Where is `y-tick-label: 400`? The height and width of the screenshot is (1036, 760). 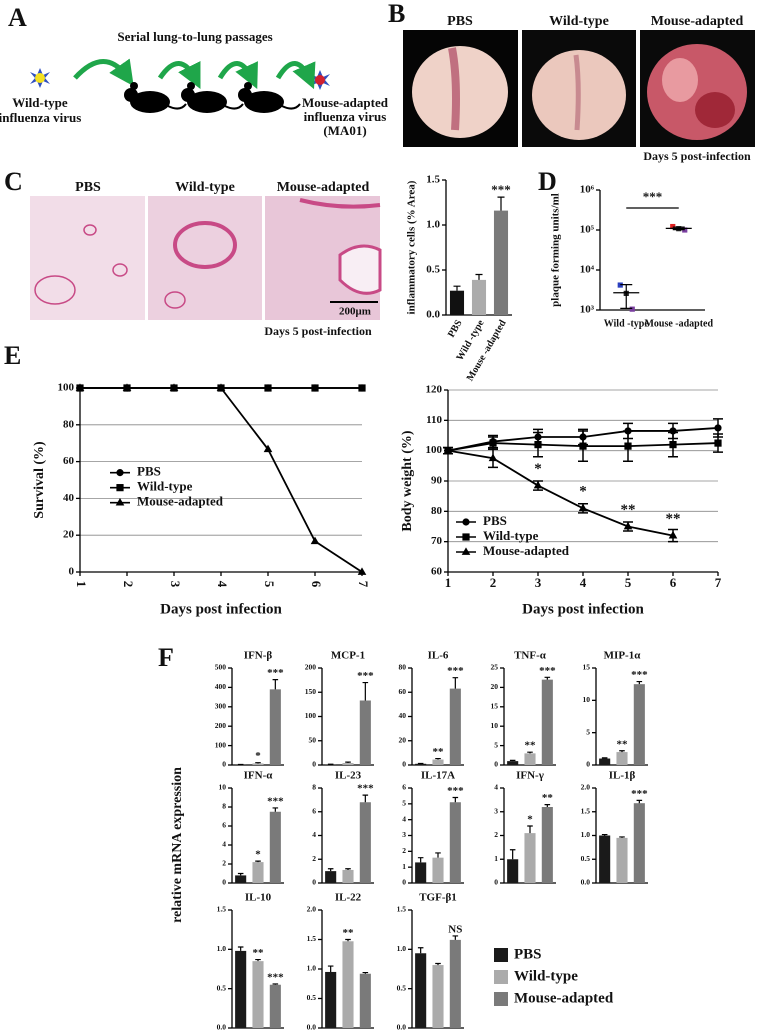
y-tick-label: 400 is located at coordinates (221, 686).